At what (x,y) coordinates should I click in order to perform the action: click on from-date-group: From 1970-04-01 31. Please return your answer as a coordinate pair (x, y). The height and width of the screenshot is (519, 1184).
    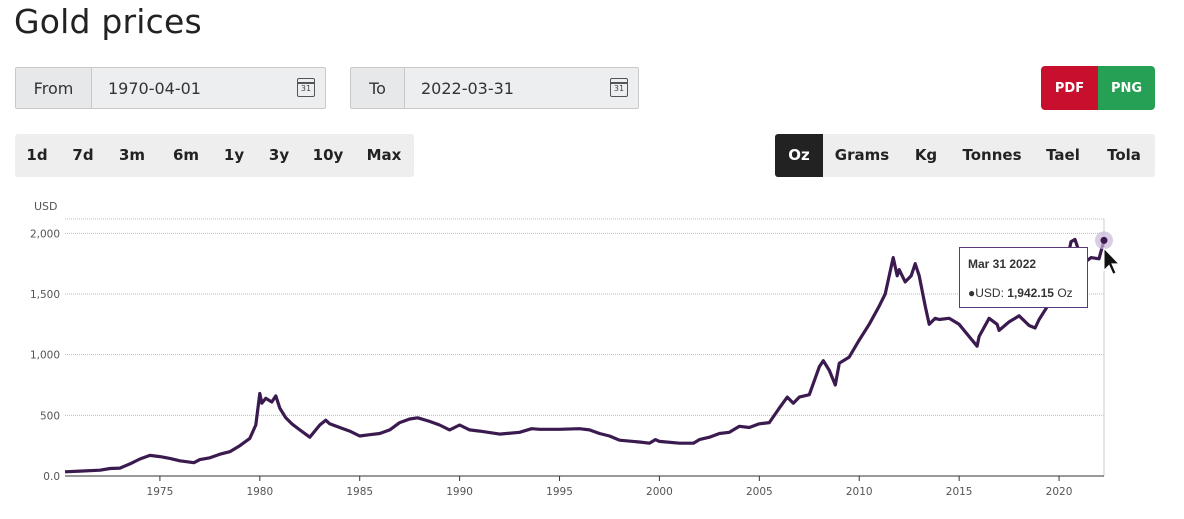
    Looking at the image, I should click on (170, 88).